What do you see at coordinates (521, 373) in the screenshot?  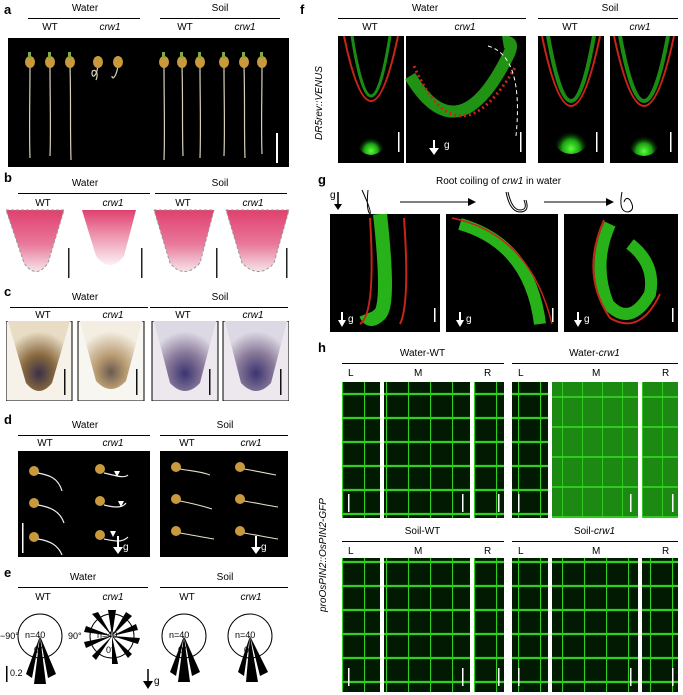 I see `h2-L: L` at bounding box center [521, 373].